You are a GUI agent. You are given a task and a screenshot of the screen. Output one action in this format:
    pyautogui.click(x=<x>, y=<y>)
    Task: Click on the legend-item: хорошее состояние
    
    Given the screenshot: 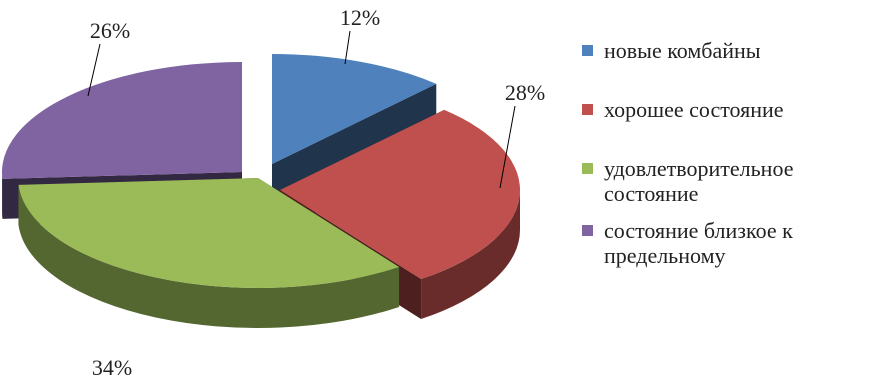 What is the action you would take?
    pyautogui.click(x=723, y=109)
    